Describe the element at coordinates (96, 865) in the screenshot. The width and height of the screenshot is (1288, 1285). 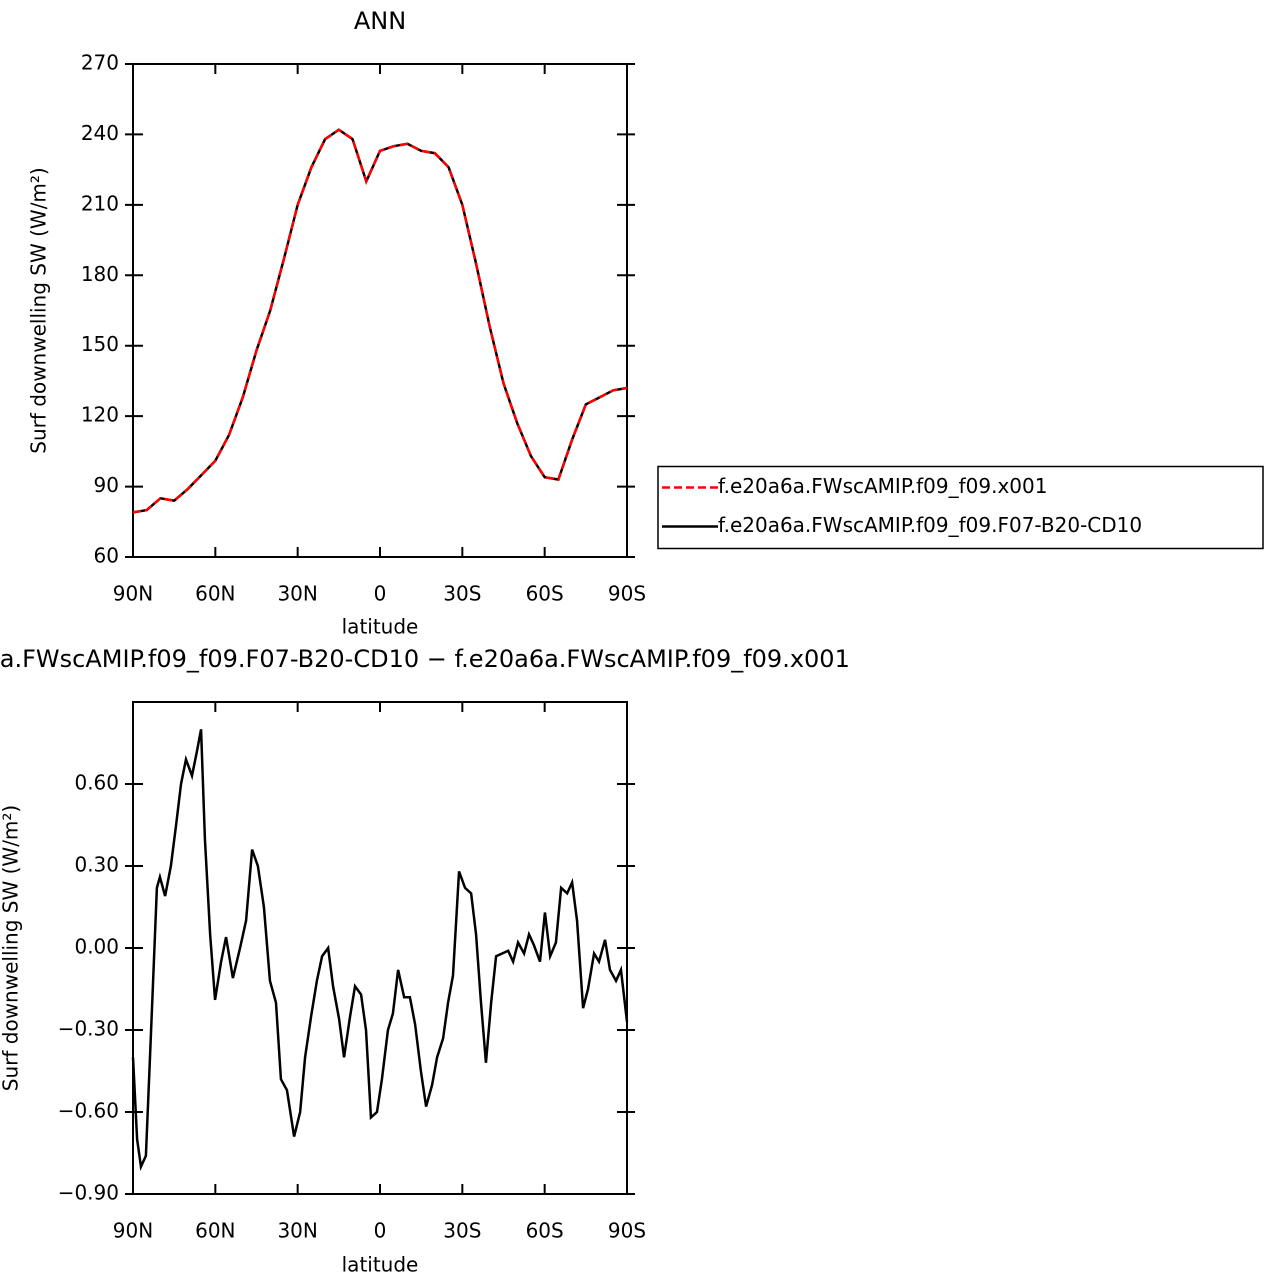
I see `y-tick-label: 0.30` at that location.